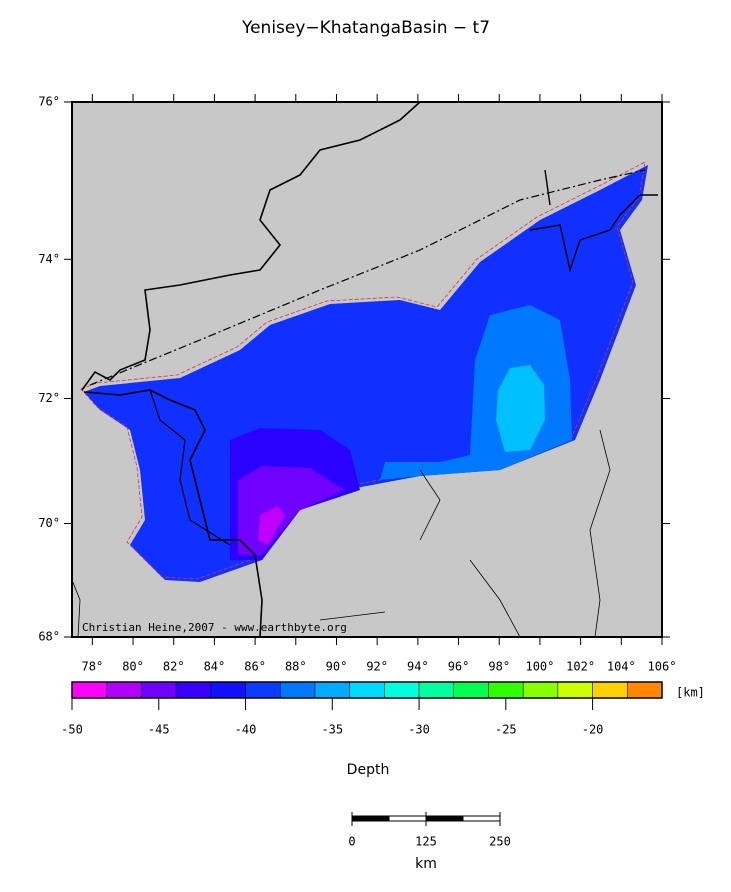 The width and height of the screenshot is (731, 892). Describe the element at coordinates (296, 667) in the screenshot. I see `lon-label: 88°` at that location.